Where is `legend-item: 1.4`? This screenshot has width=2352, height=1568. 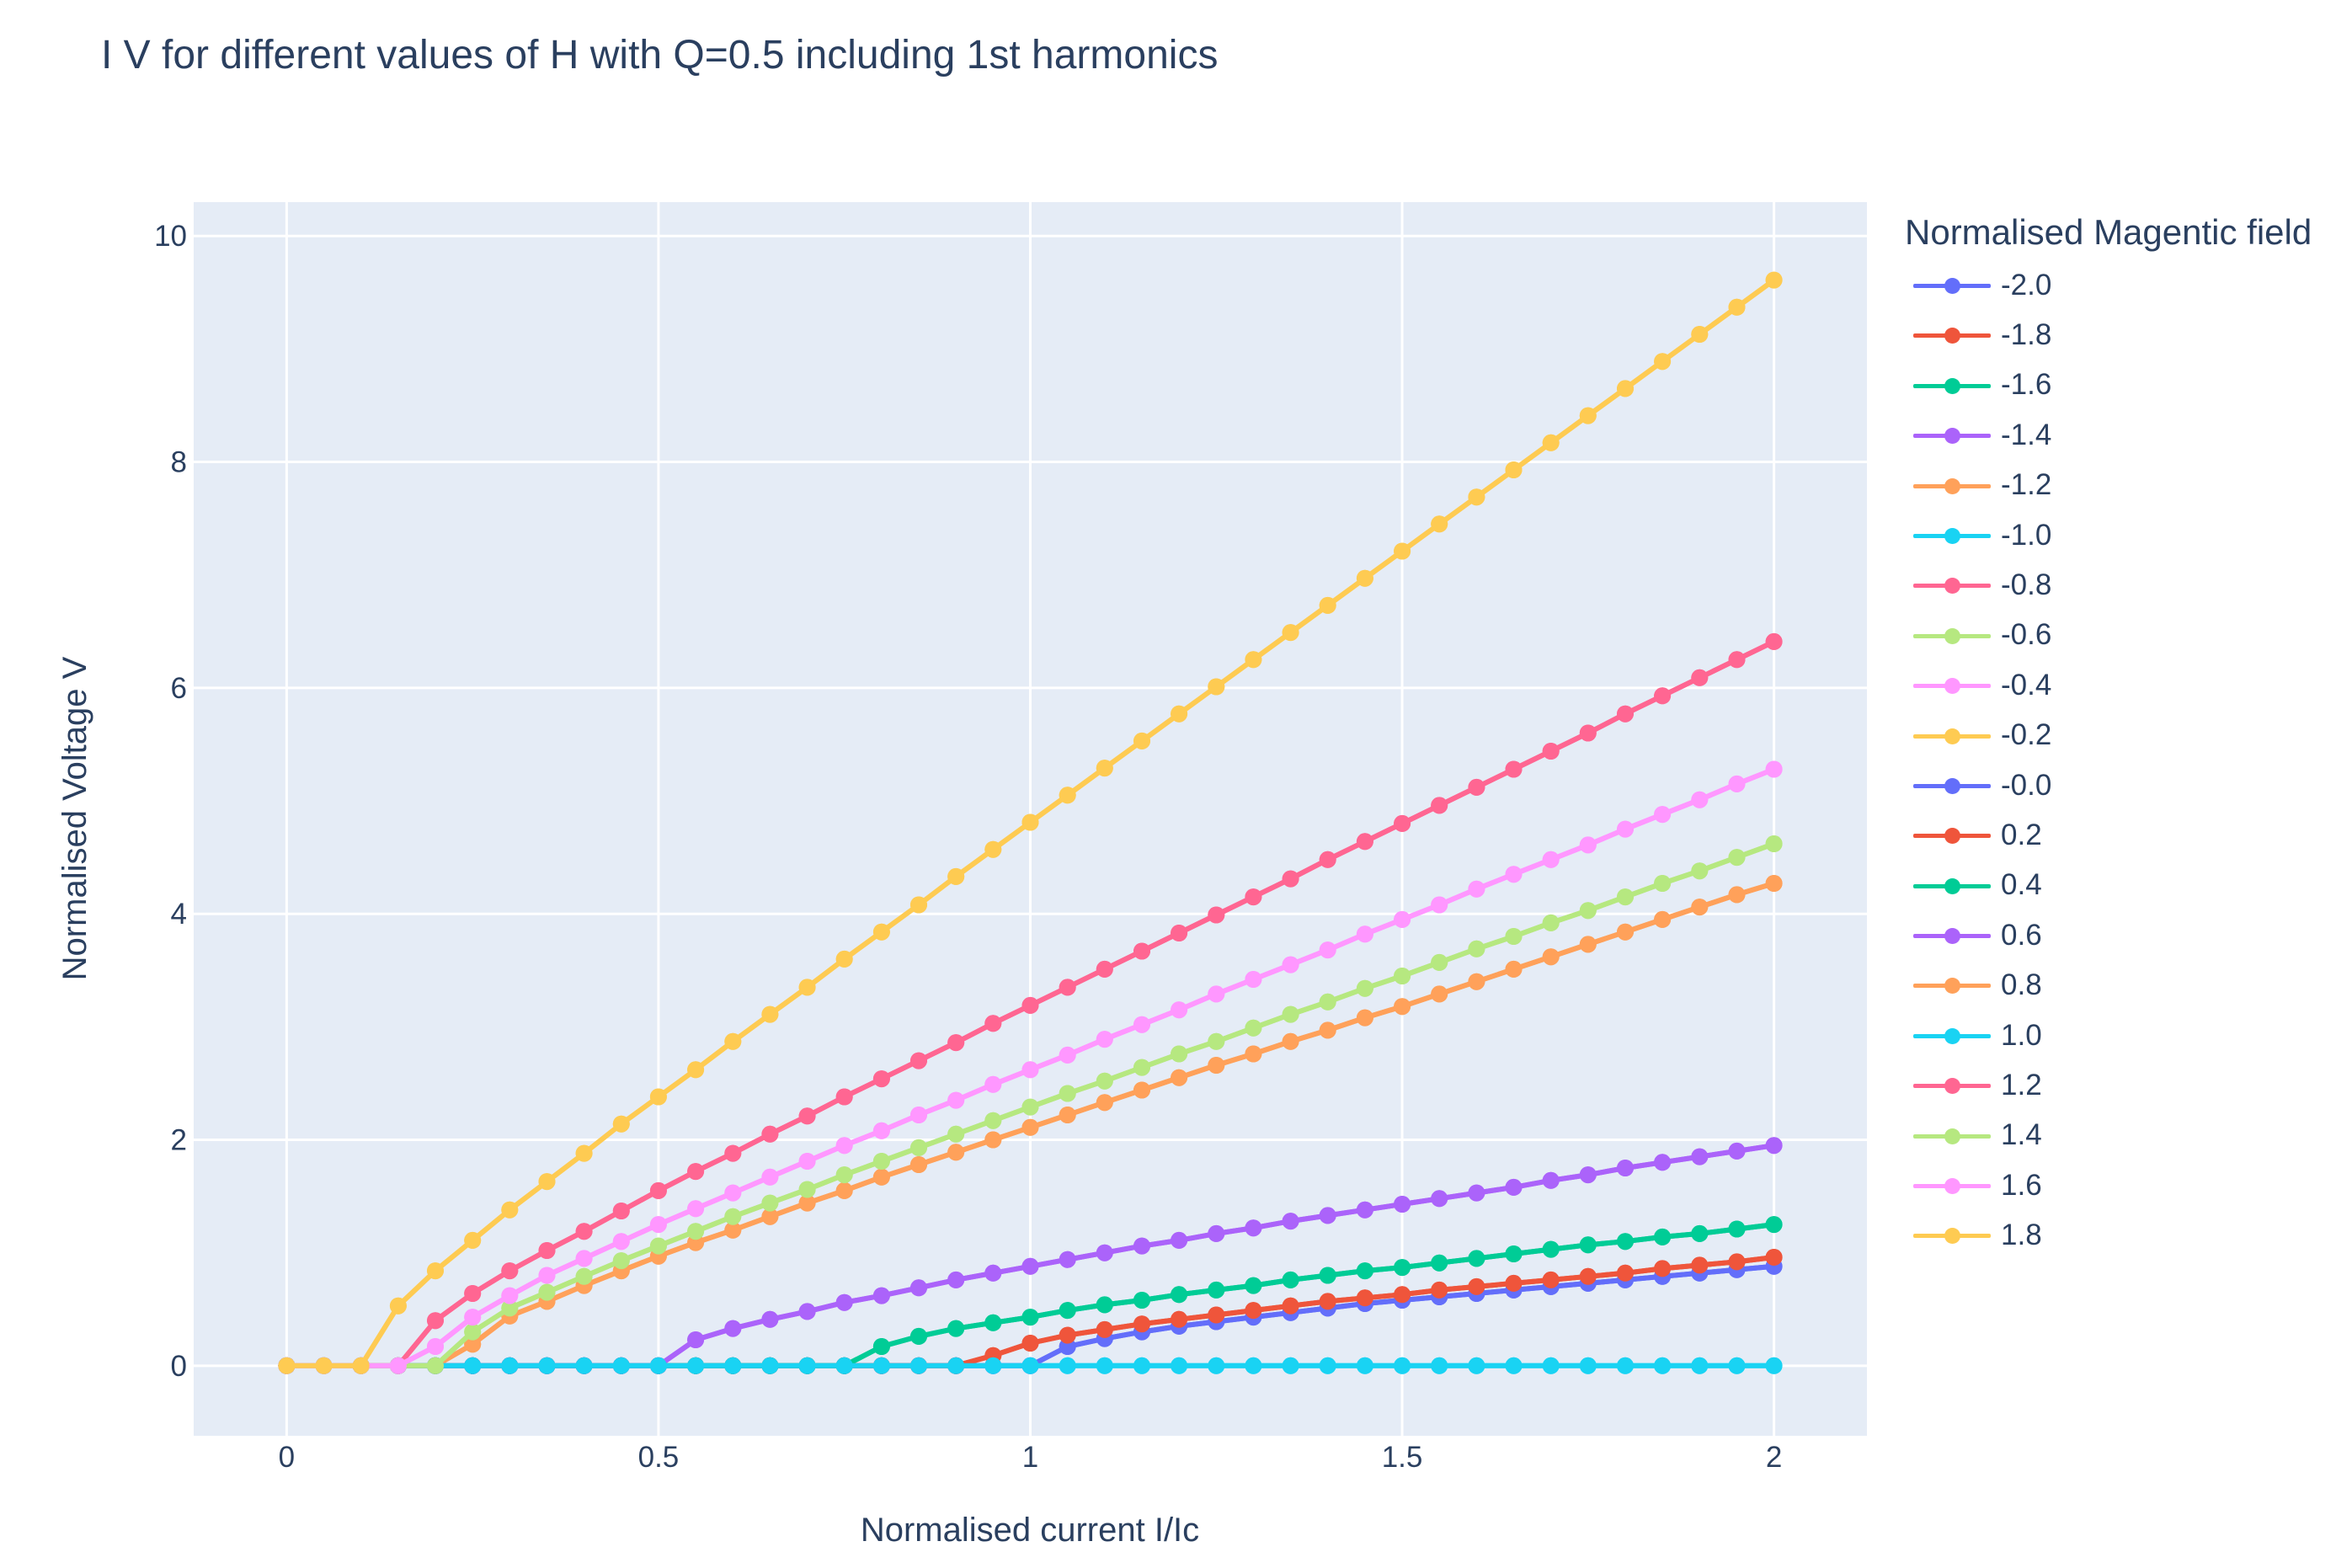
legend-item: 1.4 is located at coordinates (2108, 1135).